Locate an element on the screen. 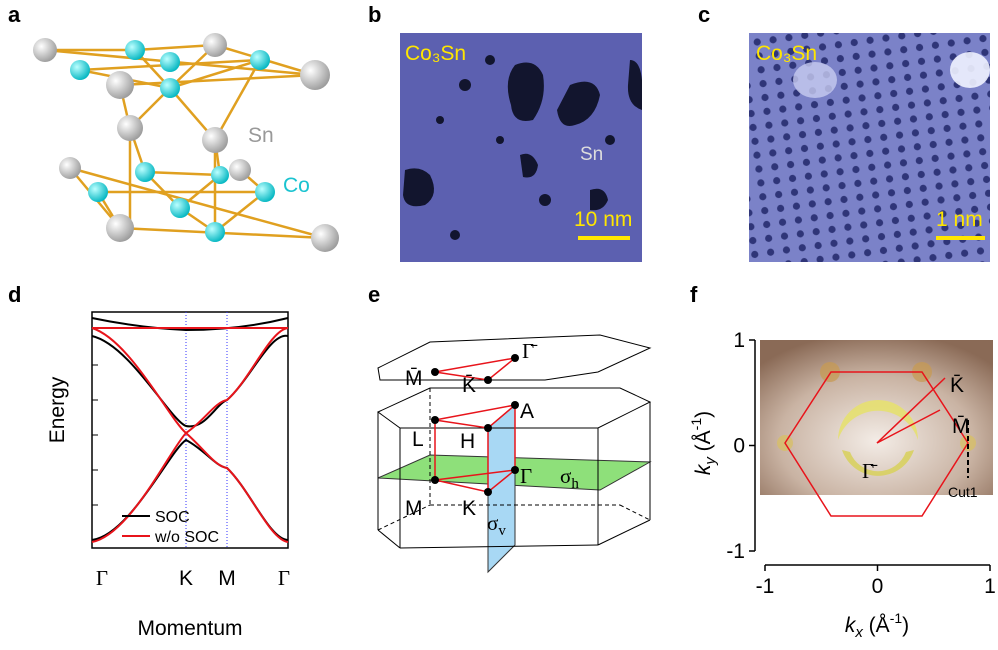  atom-label: Co is located at coordinates (296, 185).